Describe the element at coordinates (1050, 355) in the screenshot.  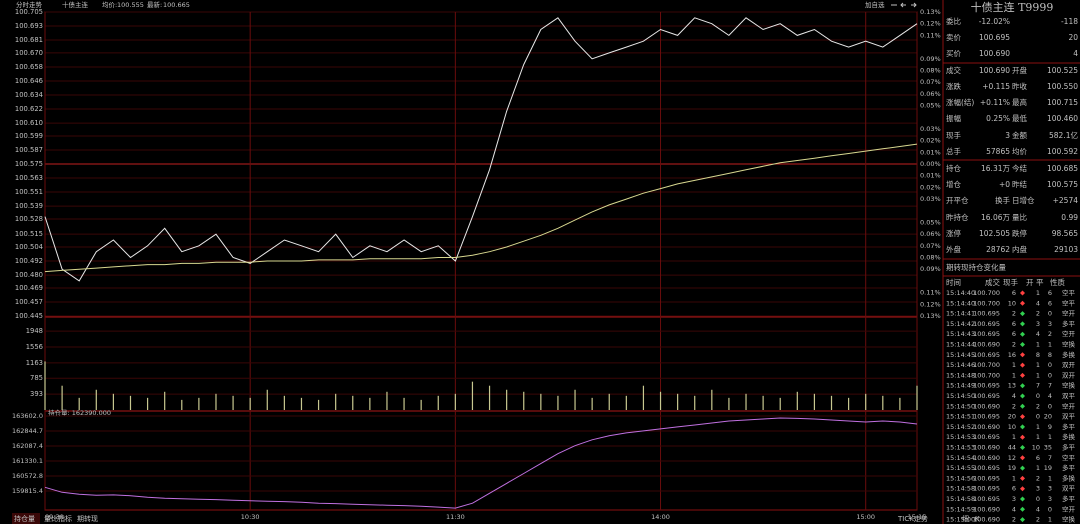
I see `trade-cell: 8` at that location.